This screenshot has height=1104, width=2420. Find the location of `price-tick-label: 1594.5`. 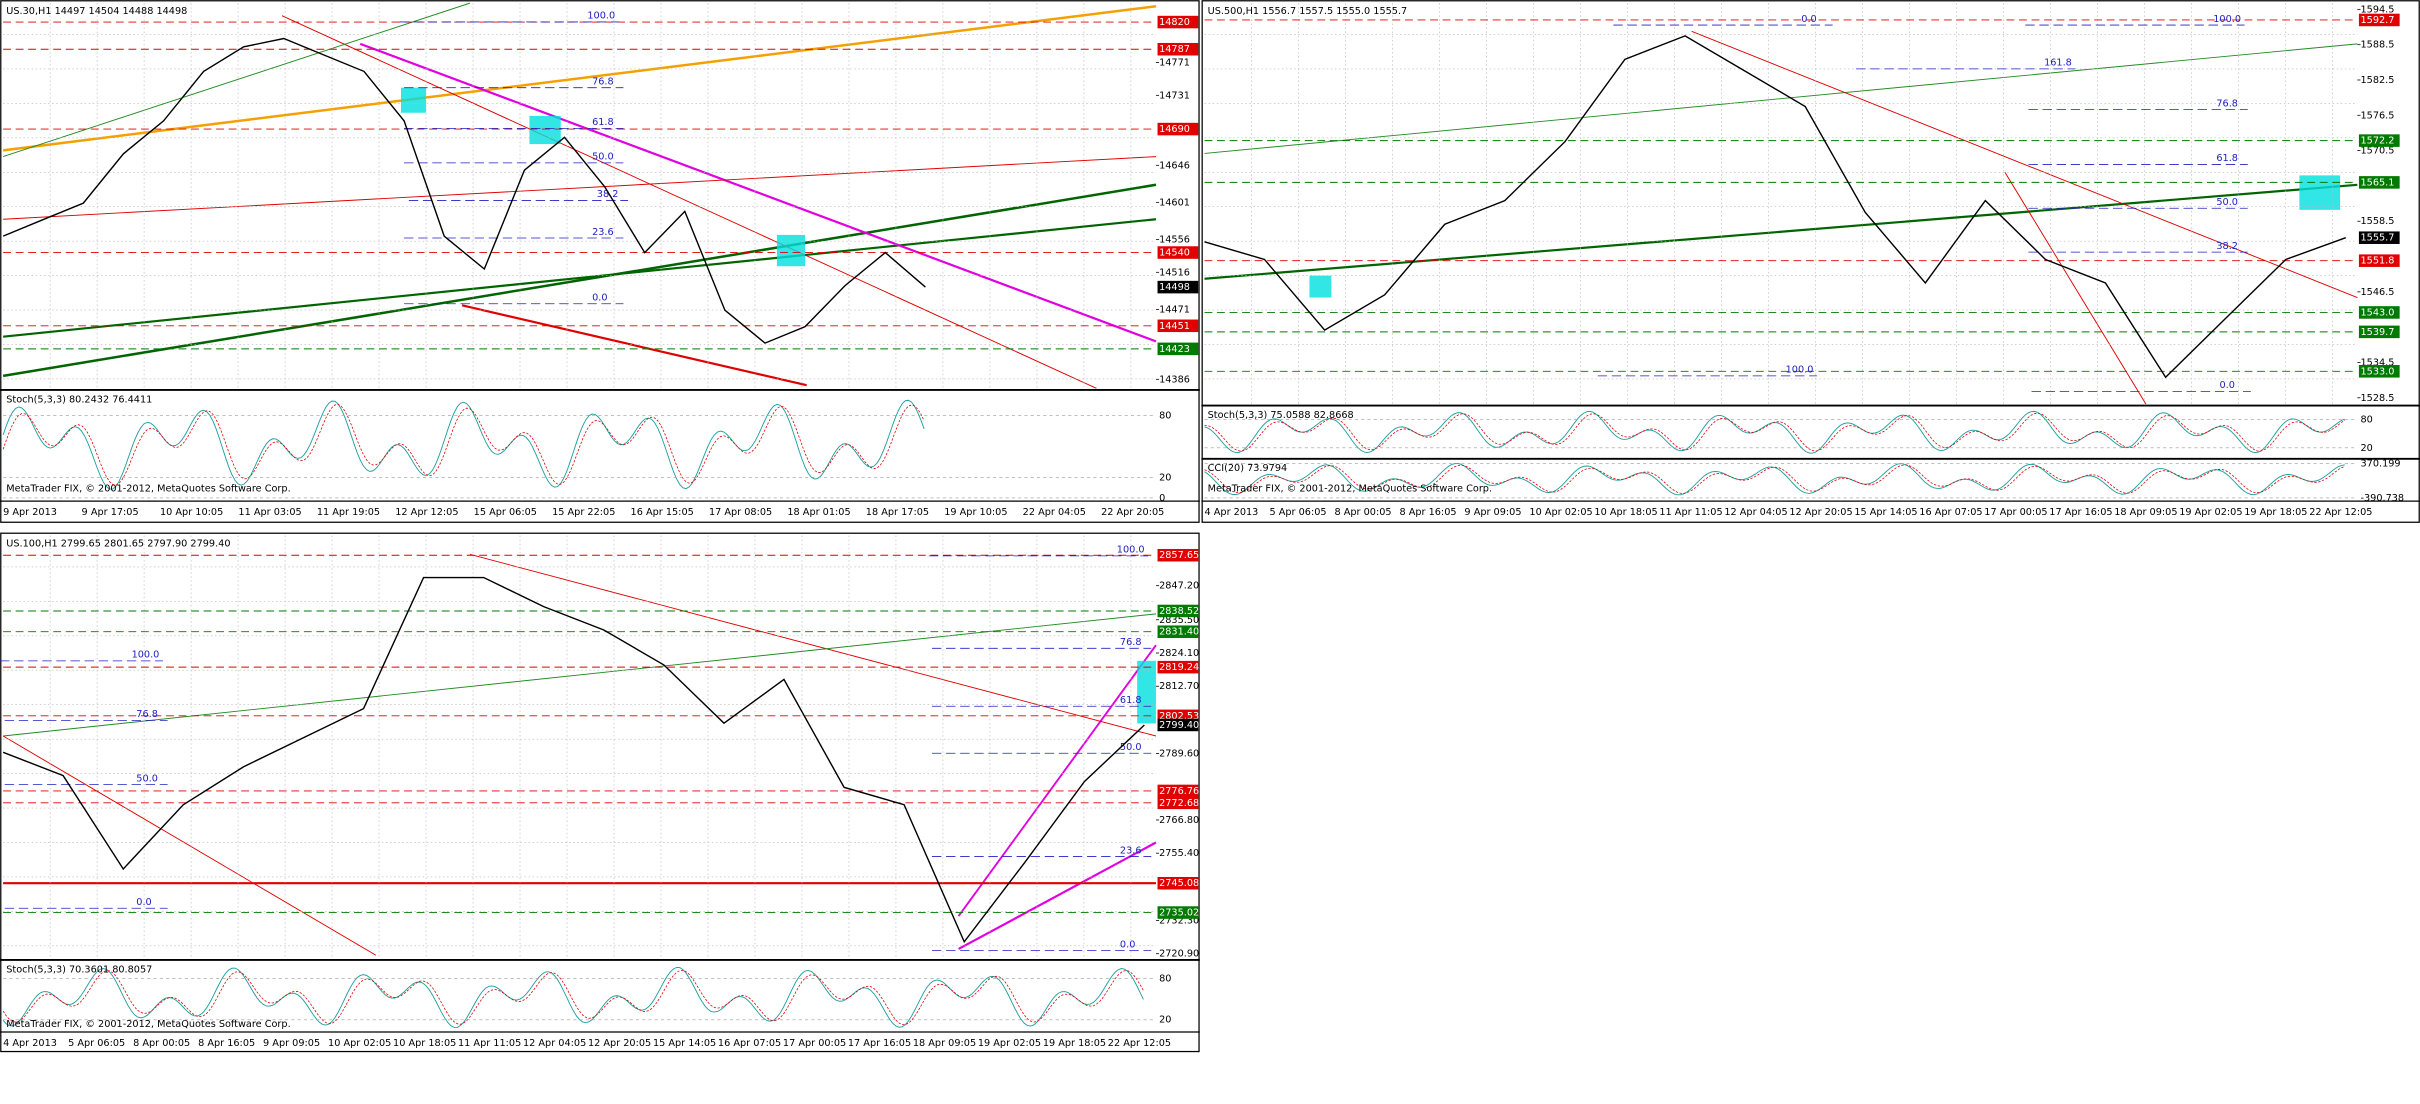

price-tick-label: 1594.5 is located at coordinates (2377, 9).